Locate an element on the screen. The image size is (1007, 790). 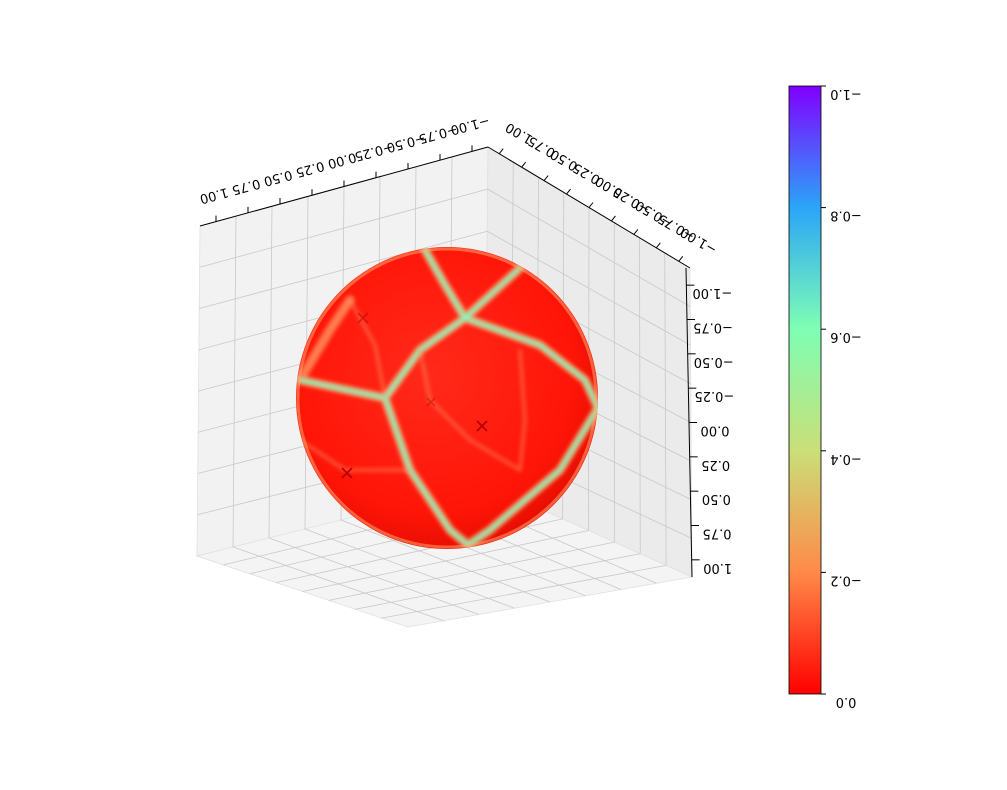
x-tick-label: −1.00 is located at coordinates (470, 124).